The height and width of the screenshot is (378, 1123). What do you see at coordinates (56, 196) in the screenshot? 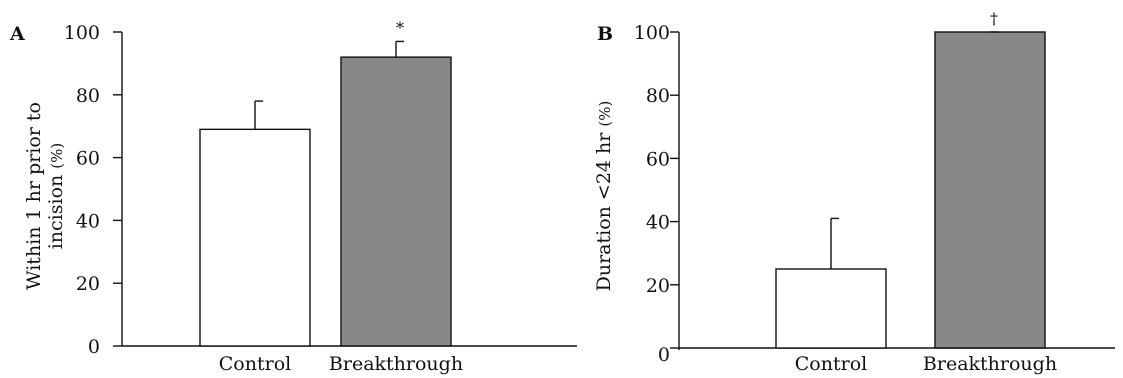
I see `panel-a-ylabel-line2: incision (%)` at bounding box center [56, 196].